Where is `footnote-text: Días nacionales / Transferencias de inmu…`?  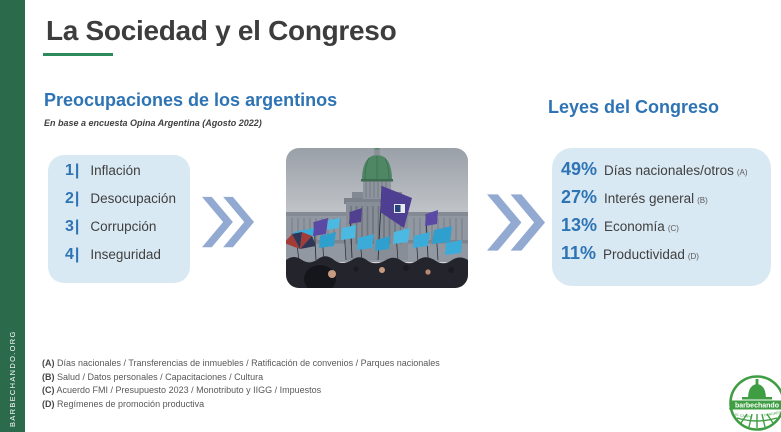
footnote-text: Días nacionales / Transferencias de inmu… is located at coordinates (248, 363).